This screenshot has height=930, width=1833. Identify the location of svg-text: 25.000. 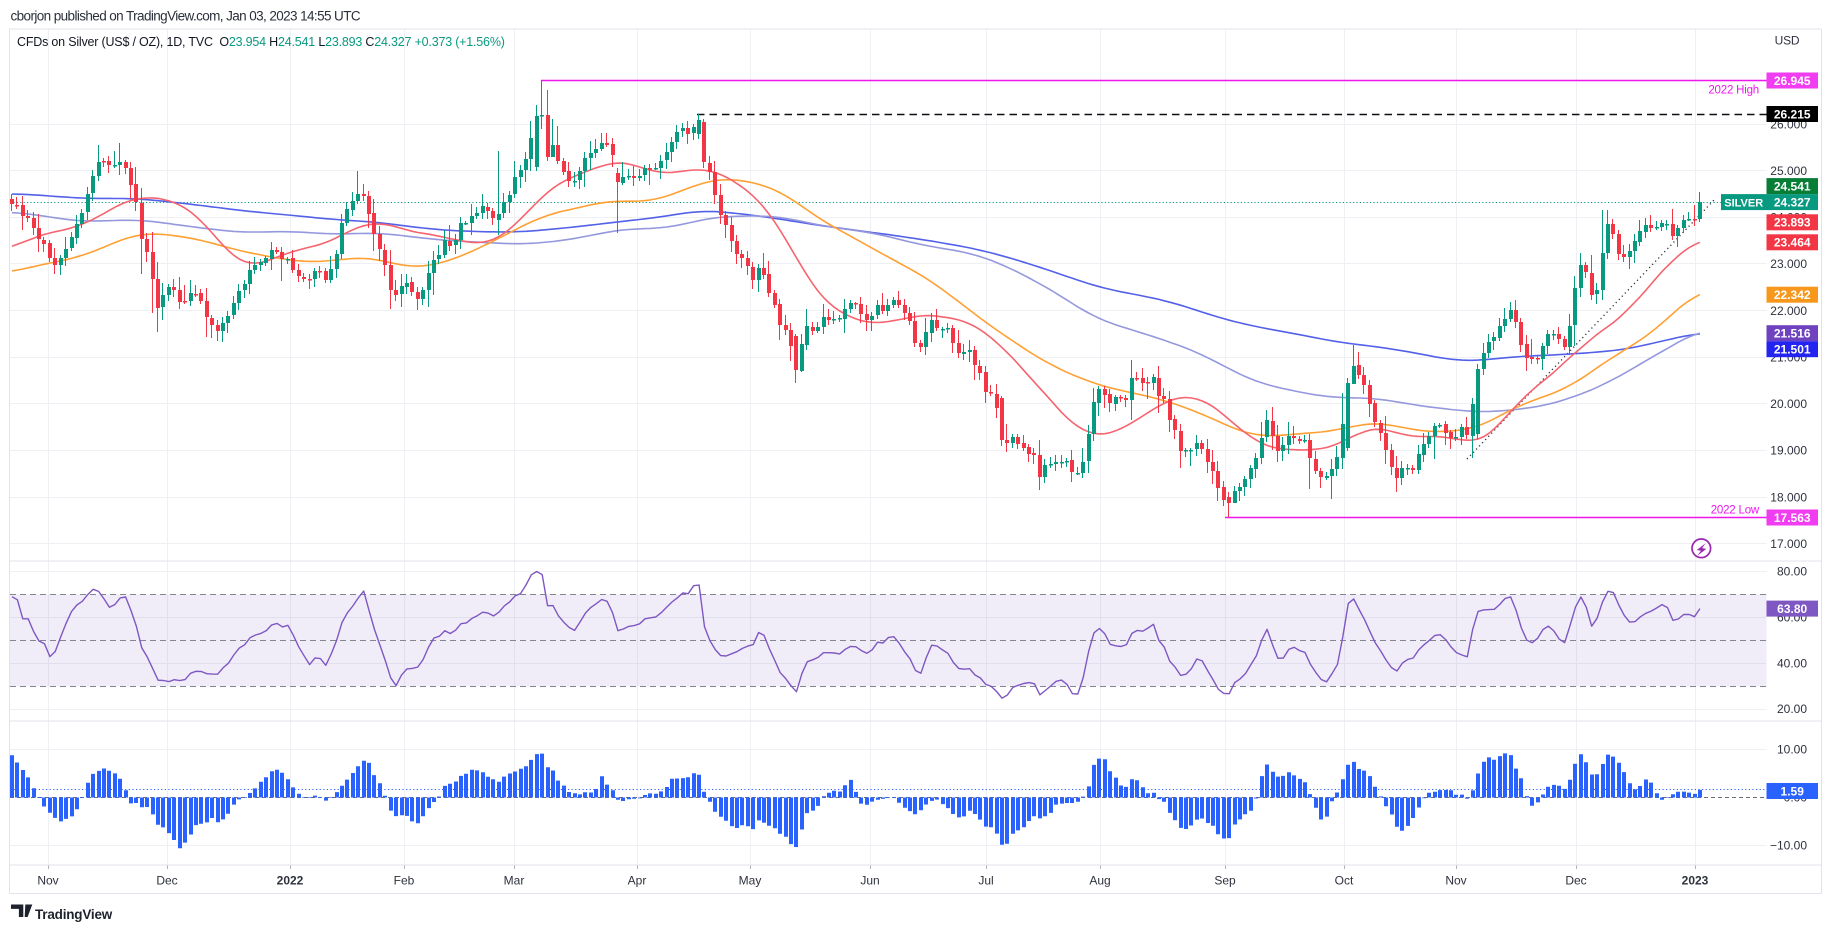
(1788, 171).